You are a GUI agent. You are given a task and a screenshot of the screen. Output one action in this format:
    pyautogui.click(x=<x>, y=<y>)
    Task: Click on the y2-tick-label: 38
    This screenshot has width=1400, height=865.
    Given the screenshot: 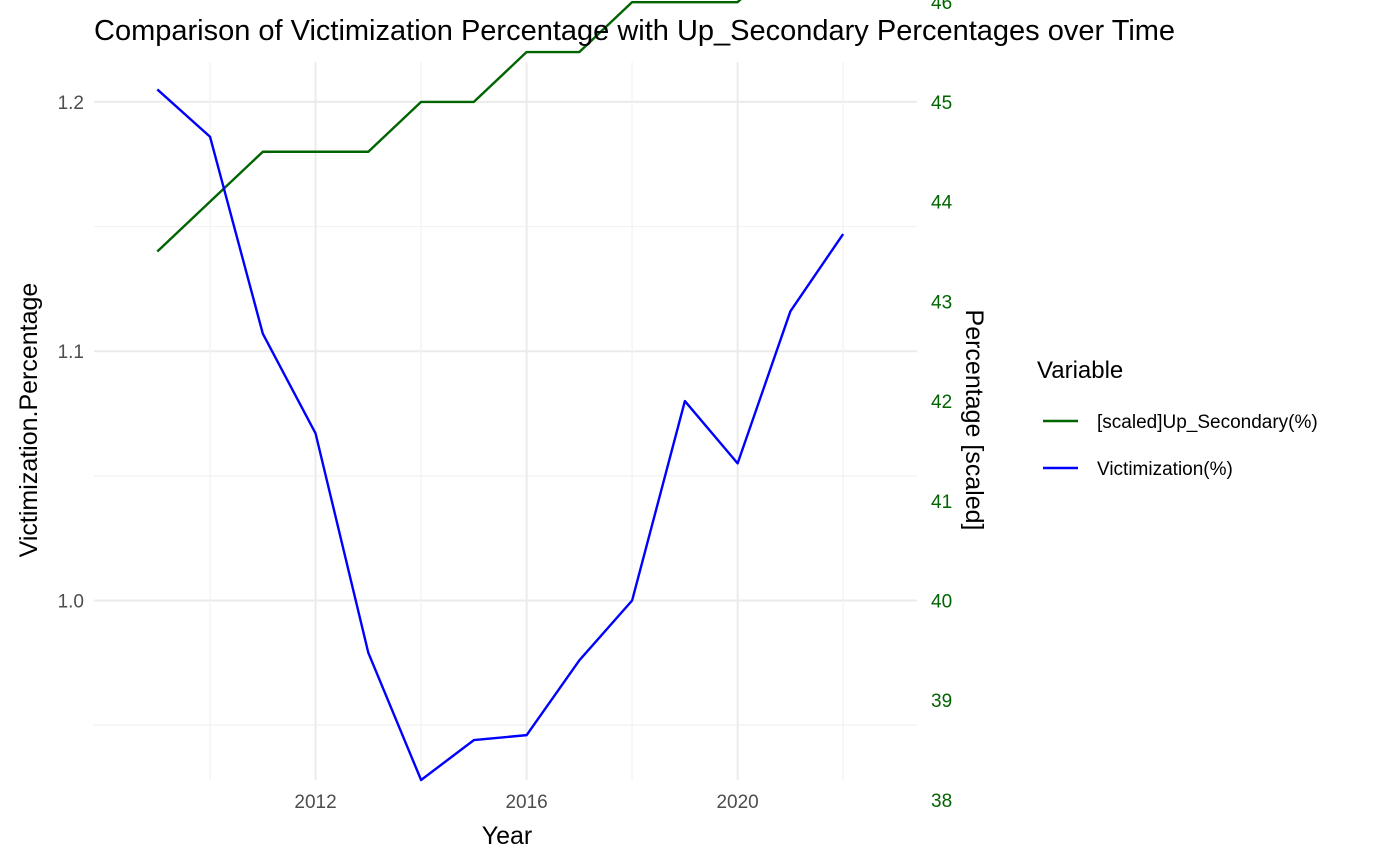 What is the action you would take?
    pyautogui.click(x=941, y=801)
    